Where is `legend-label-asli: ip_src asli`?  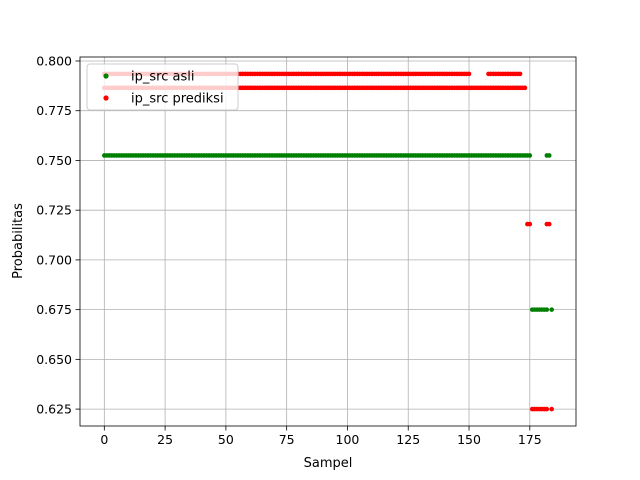 legend-label-asli: ip_src asli is located at coordinates (162, 77).